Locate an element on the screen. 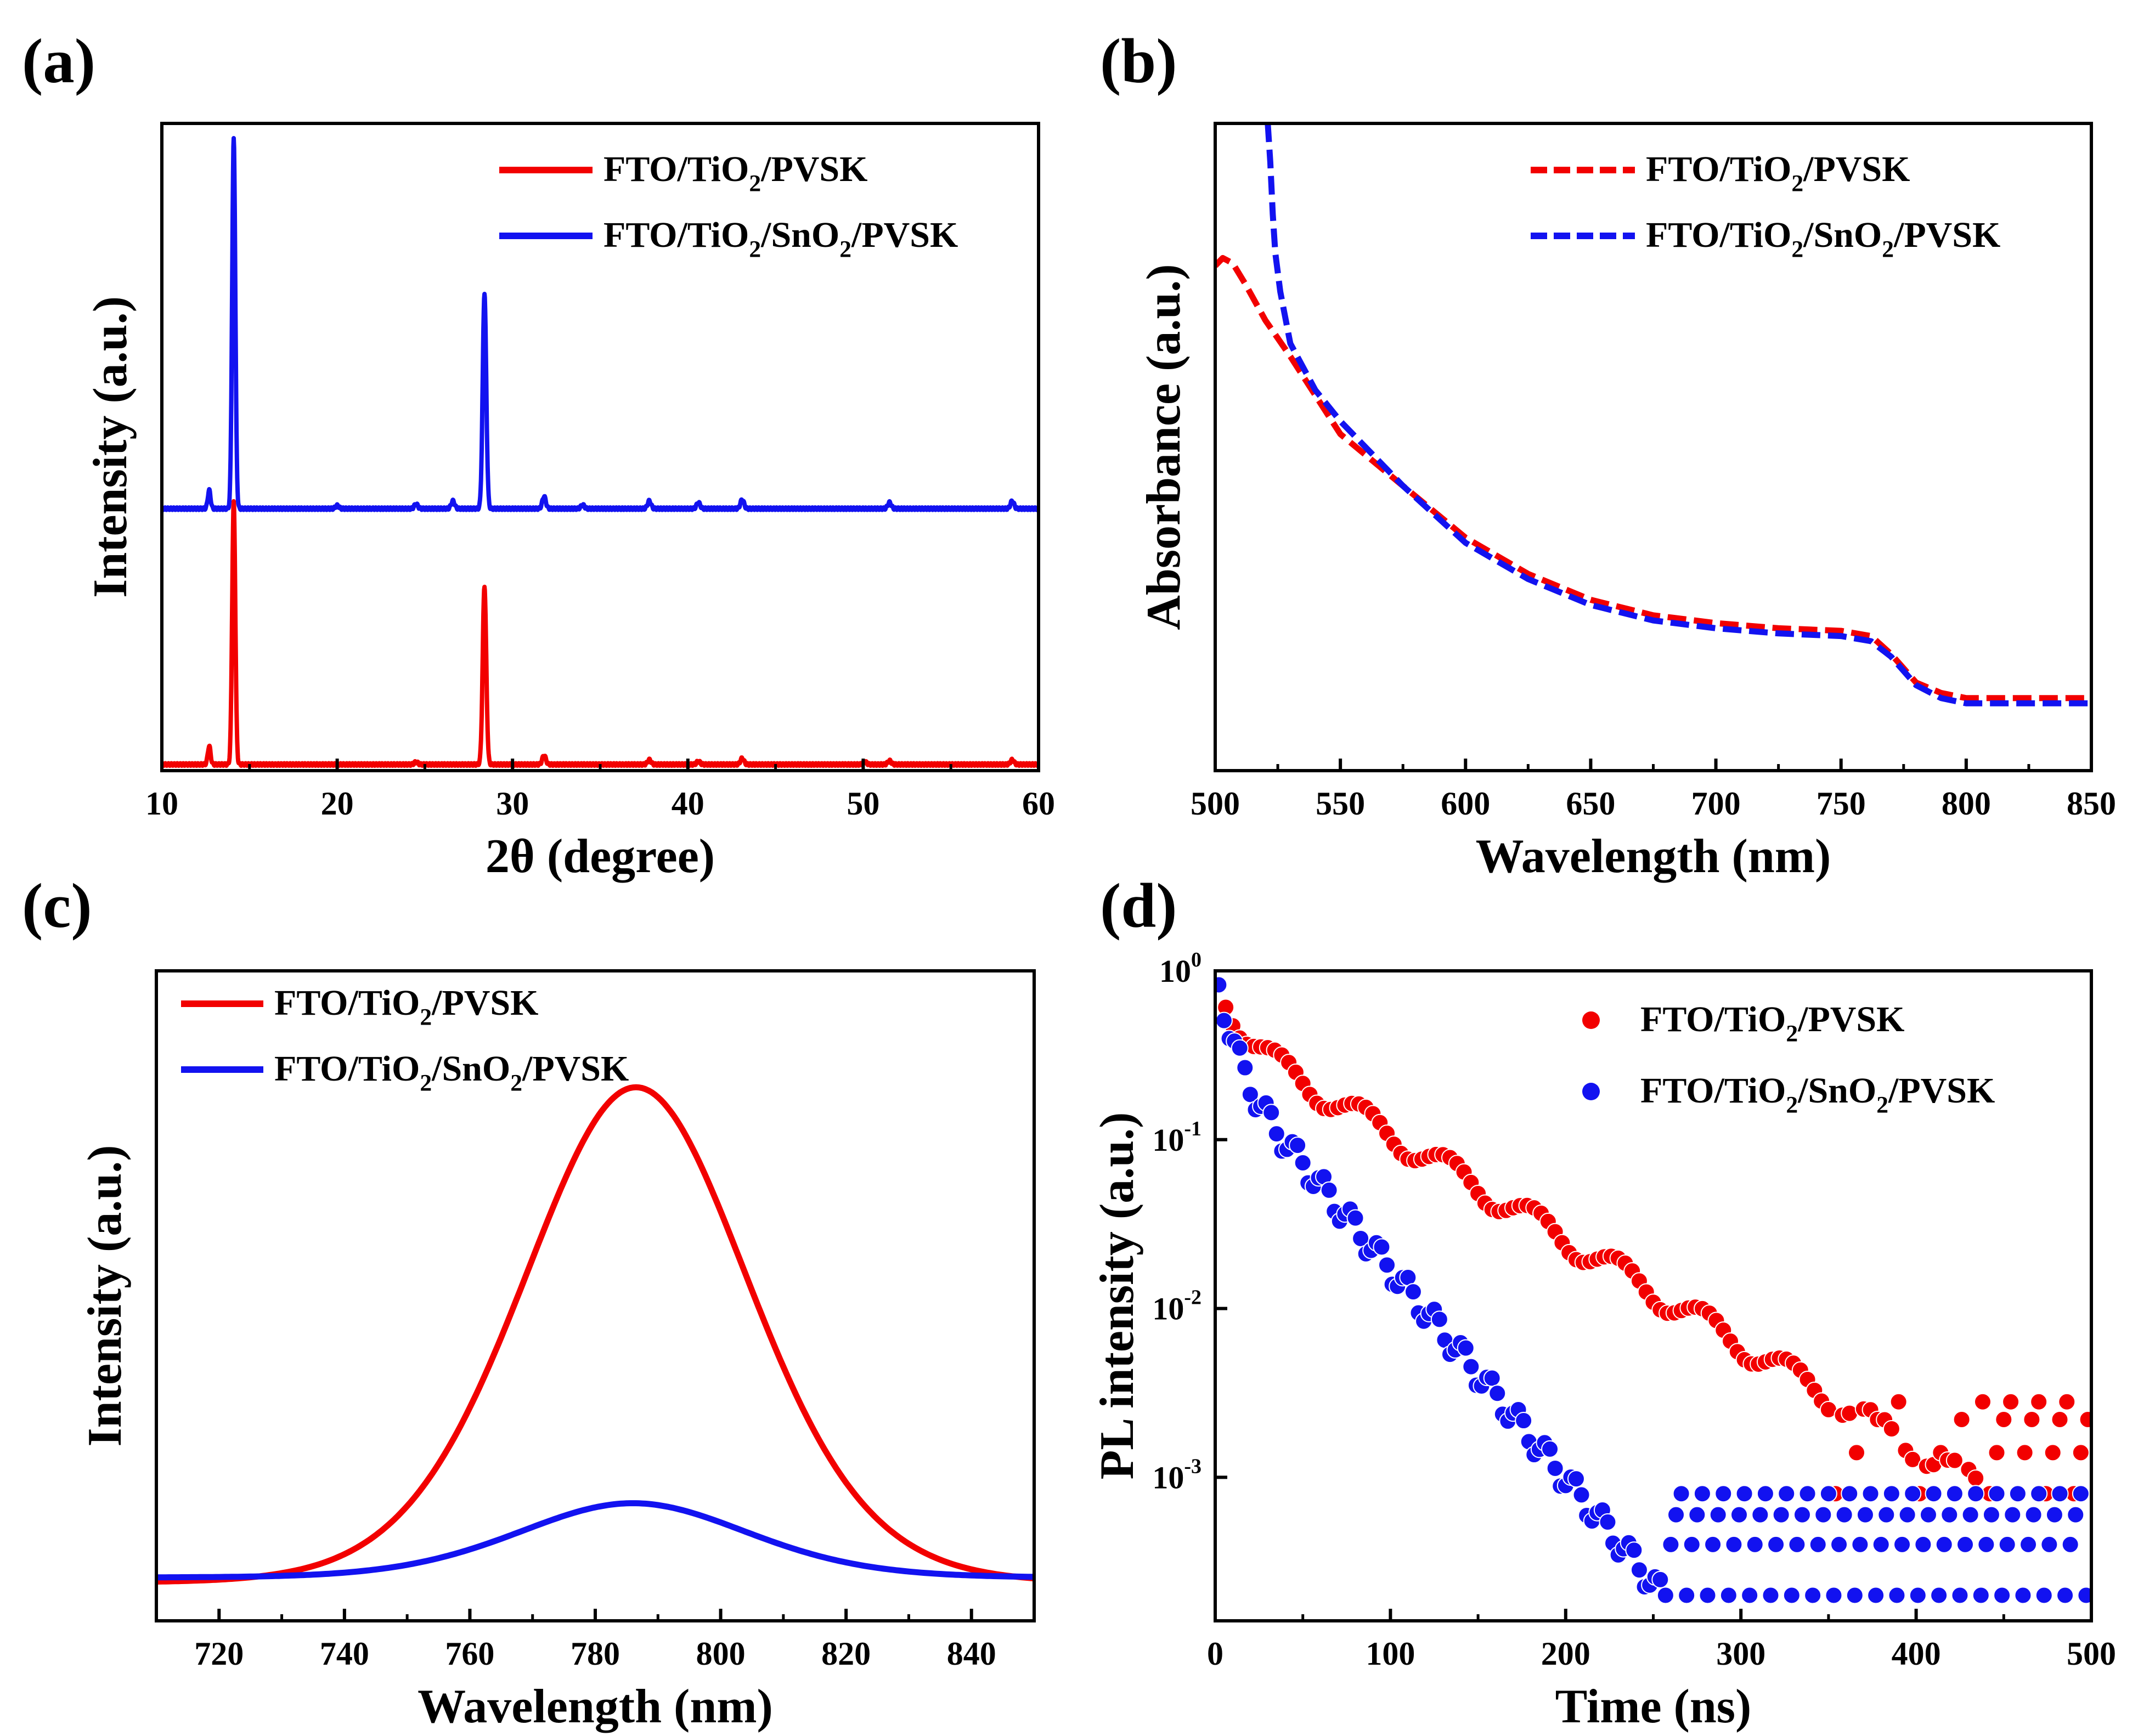 The image size is (2138, 1736). y-axis-label: Absorbance (a.u.) is located at coordinates (1164, 447).